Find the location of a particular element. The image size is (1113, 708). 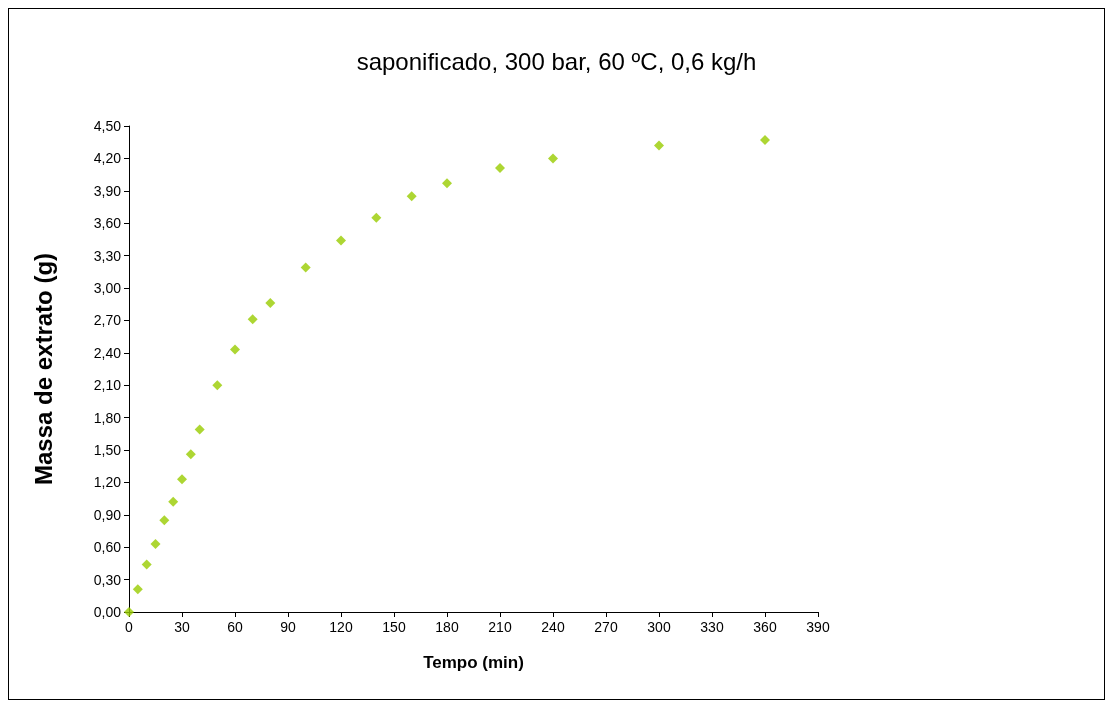

y-tick-label: 1,50 is located at coordinates (107, 450).